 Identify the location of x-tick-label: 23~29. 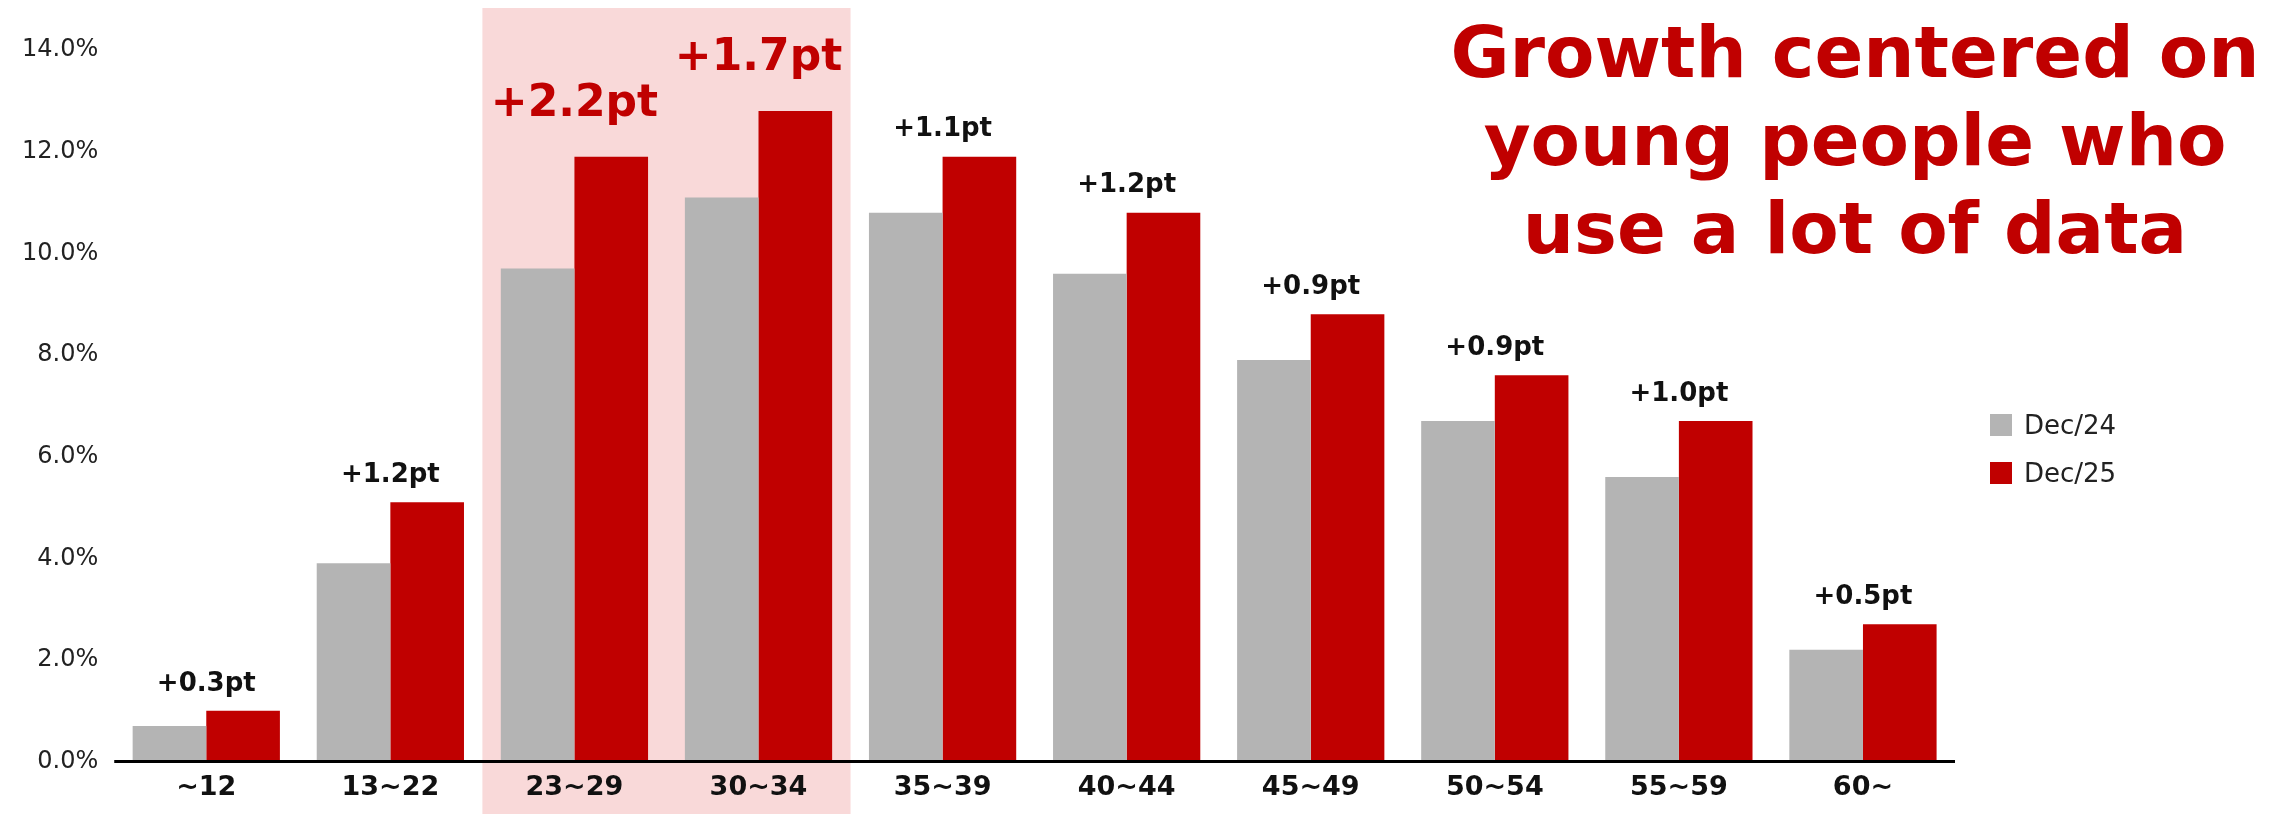
(574, 785).